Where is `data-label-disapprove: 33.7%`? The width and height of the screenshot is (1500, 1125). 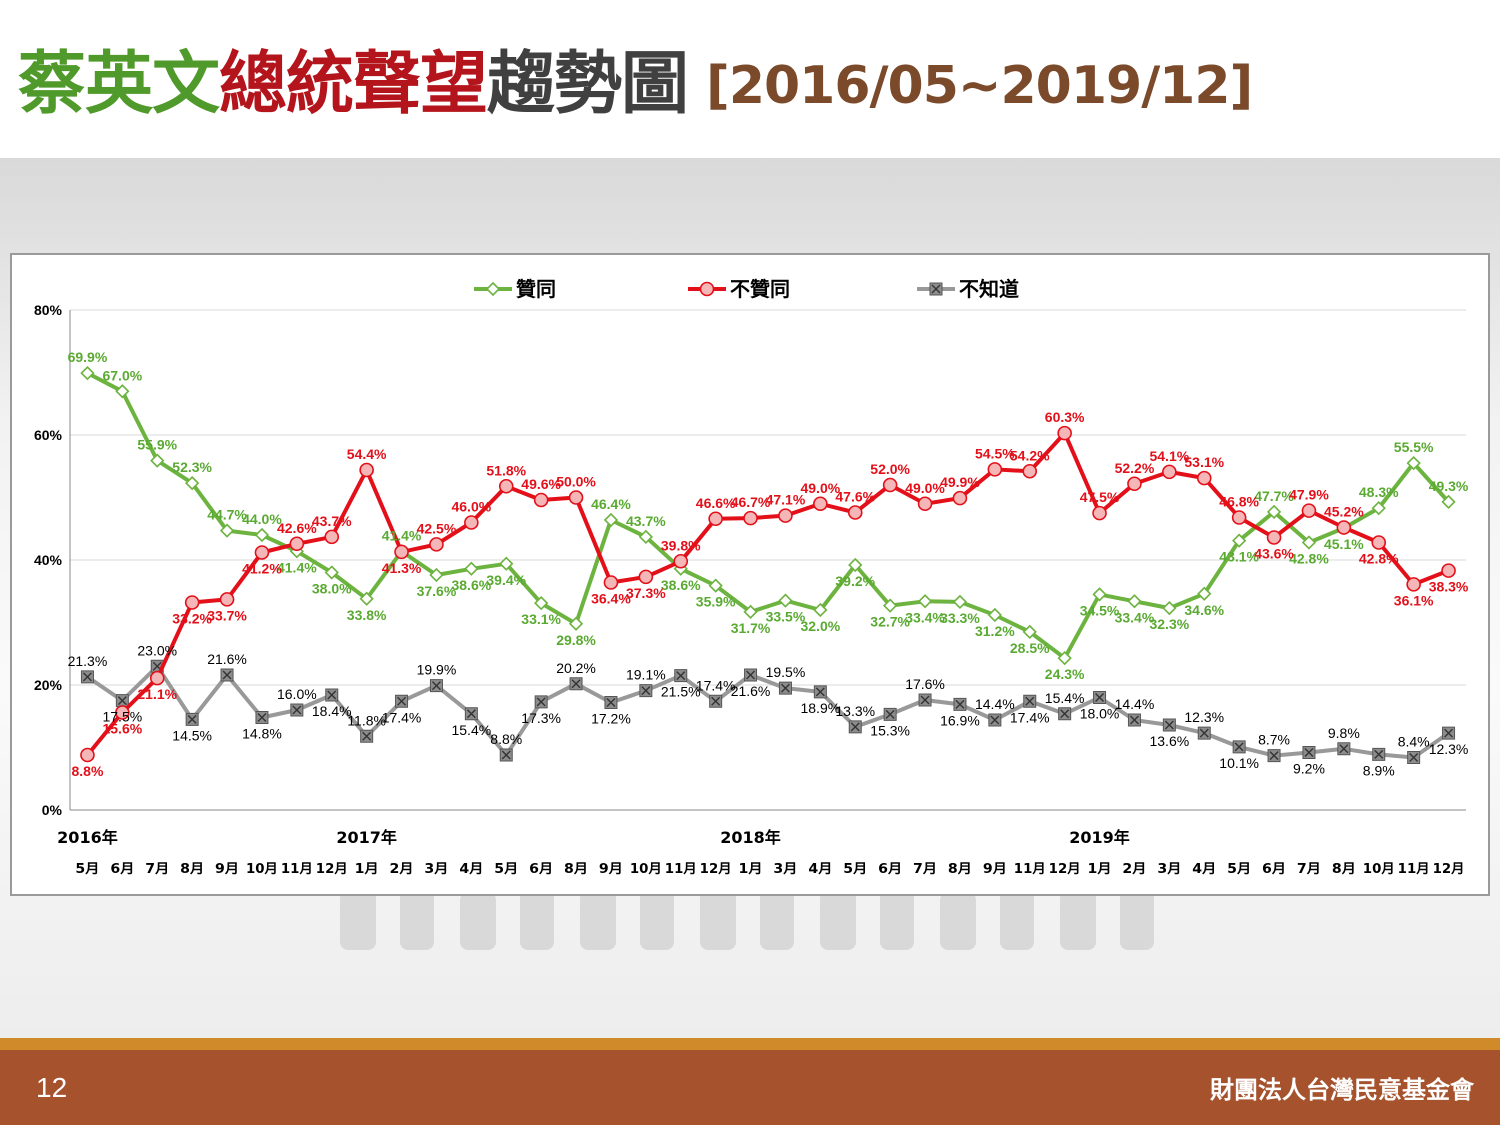
data-label-disapprove: 33.7% is located at coordinates (227, 615).